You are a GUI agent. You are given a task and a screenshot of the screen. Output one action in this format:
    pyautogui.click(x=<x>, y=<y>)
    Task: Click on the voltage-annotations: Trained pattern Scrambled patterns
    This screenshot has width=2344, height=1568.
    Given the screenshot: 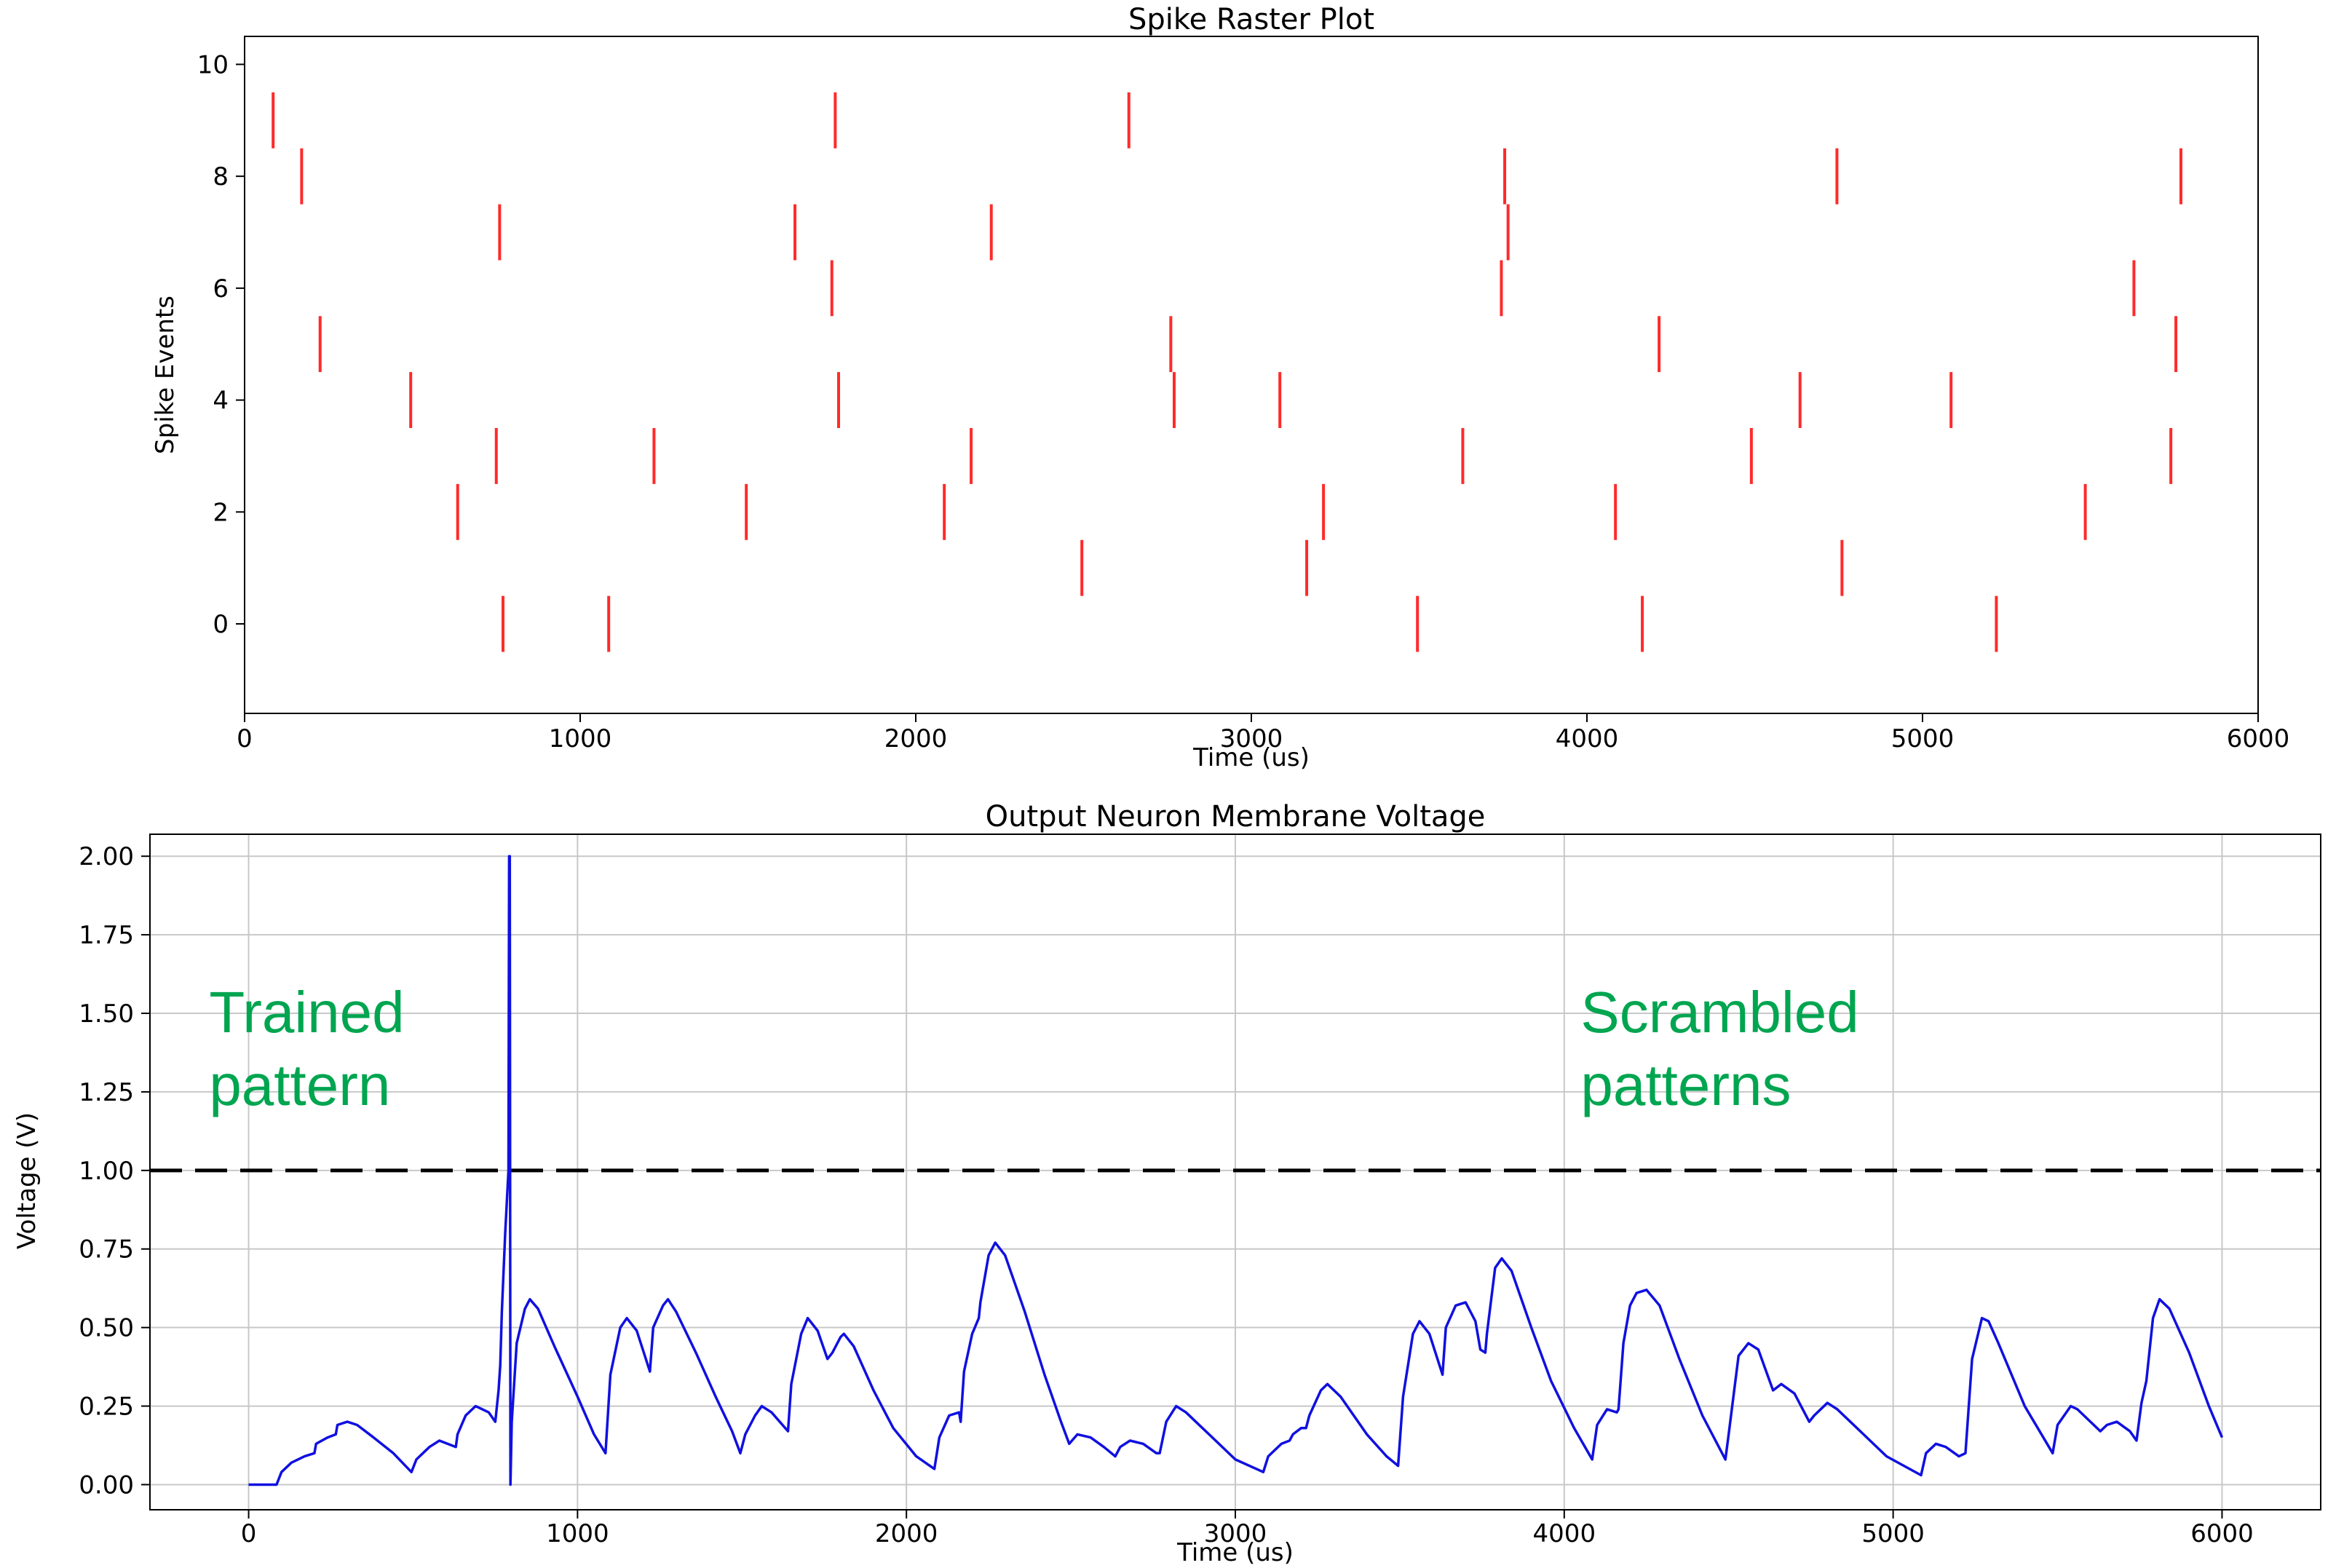 What is the action you would take?
    pyautogui.click(x=1033, y=1048)
    